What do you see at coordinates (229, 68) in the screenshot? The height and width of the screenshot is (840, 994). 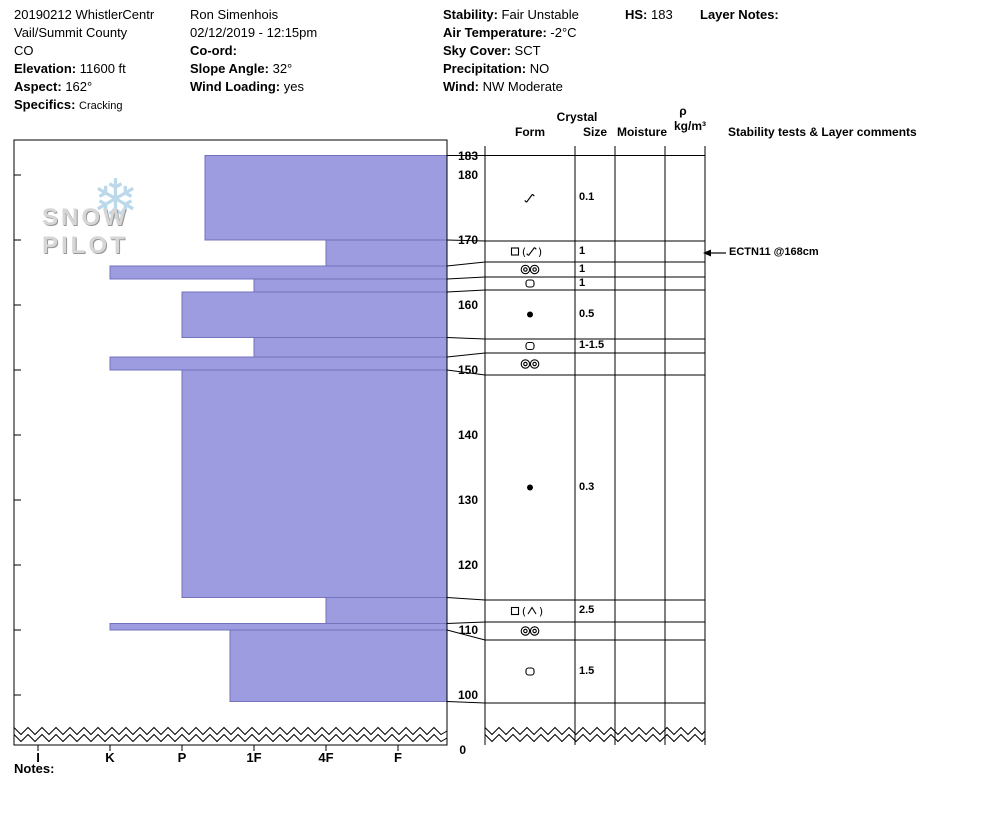 I see `slope-angle-label: Slope Angle:` at bounding box center [229, 68].